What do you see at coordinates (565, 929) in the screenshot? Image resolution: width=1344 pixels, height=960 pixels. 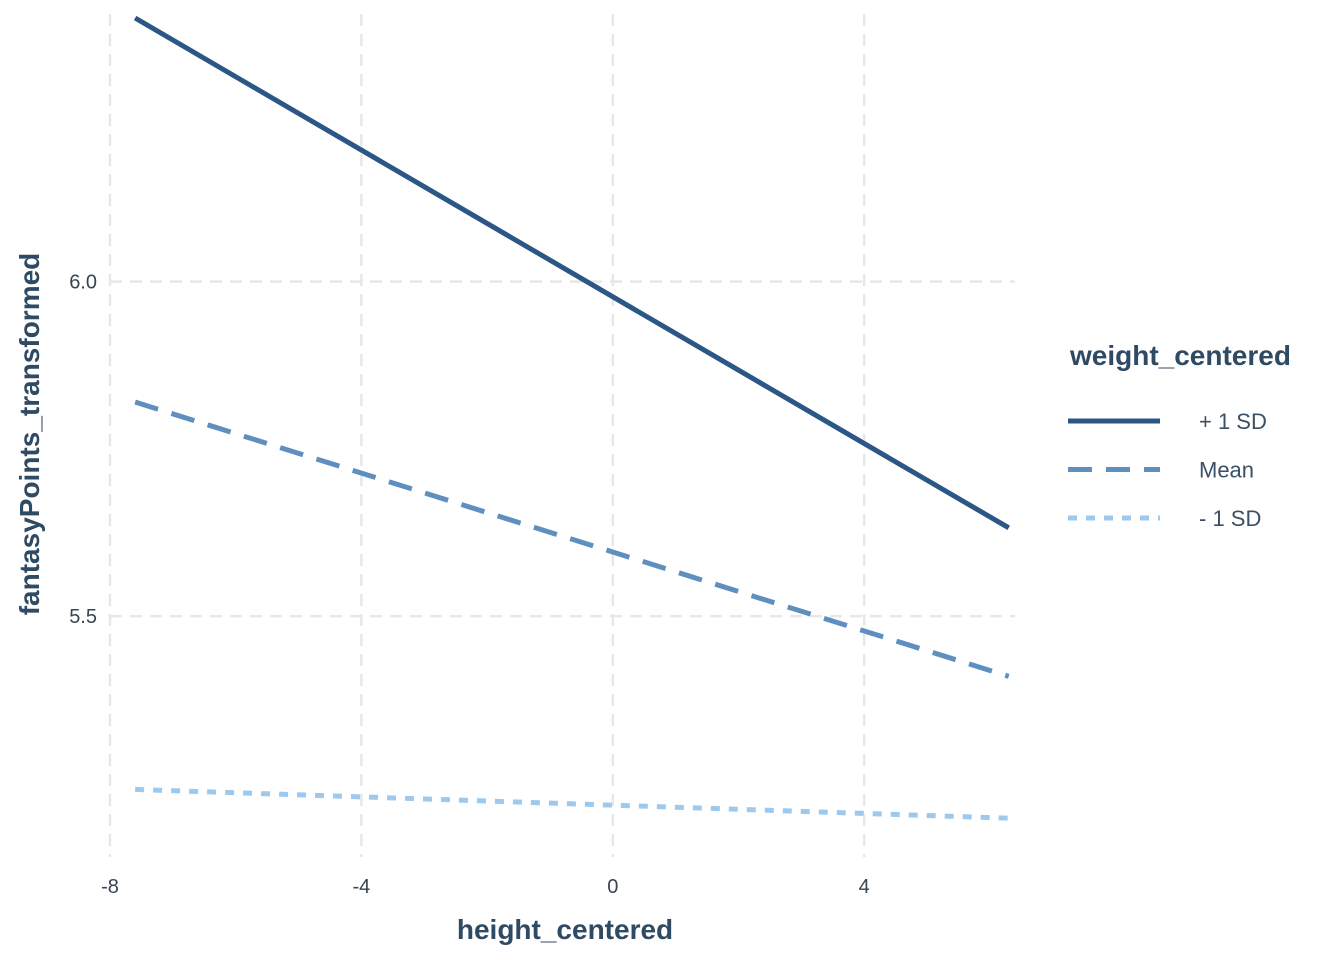 I see `x-axis-title: height_centered` at bounding box center [565, 929].